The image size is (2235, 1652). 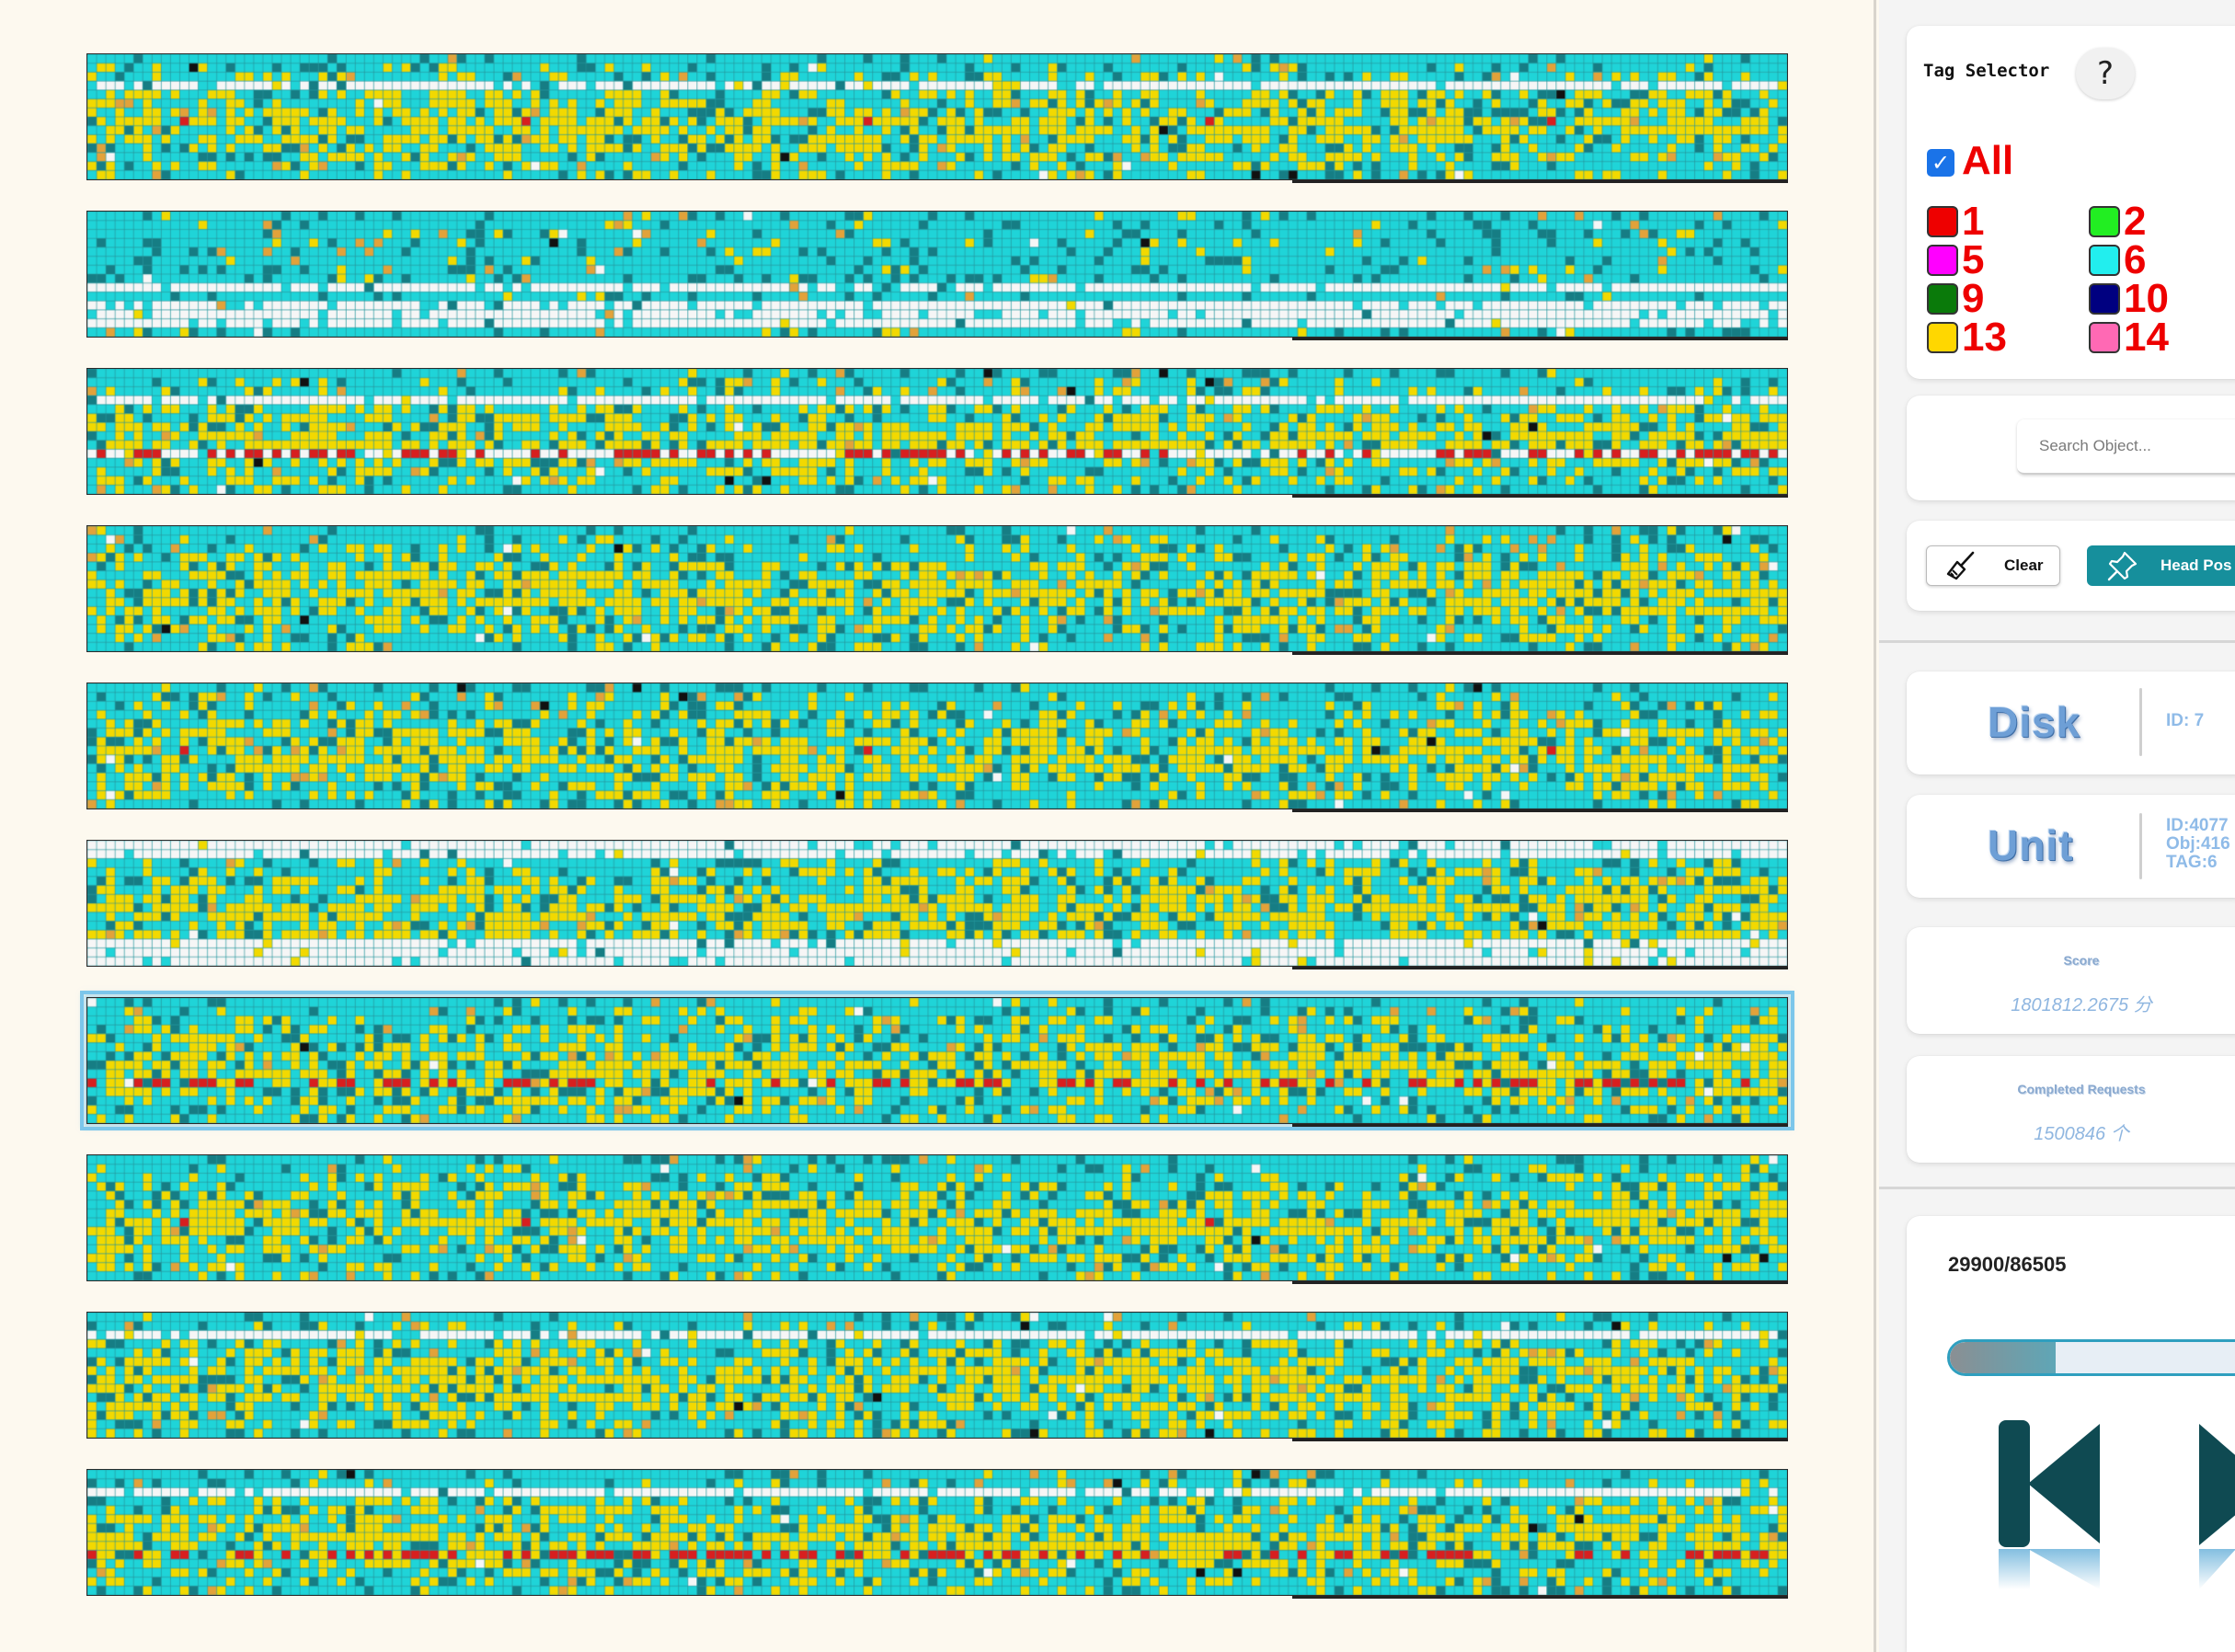 I want to click on skip-back-button, so click(x=2053, y=1504).